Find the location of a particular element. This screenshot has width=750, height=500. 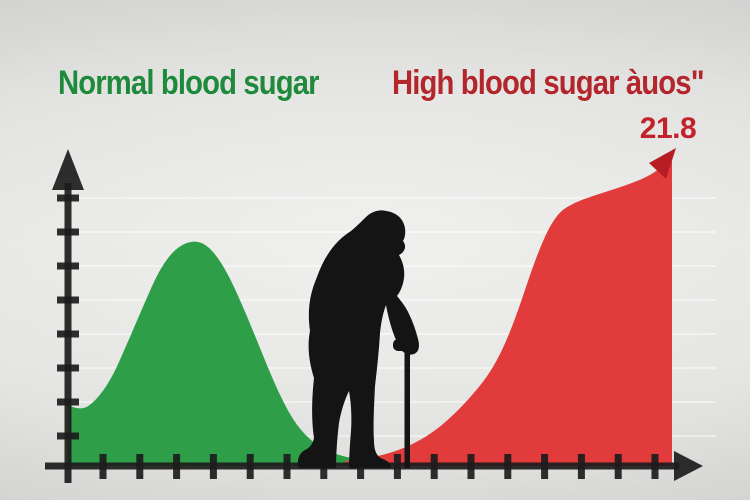

elderly-person-silhouette is located at coordinates (358, 339).